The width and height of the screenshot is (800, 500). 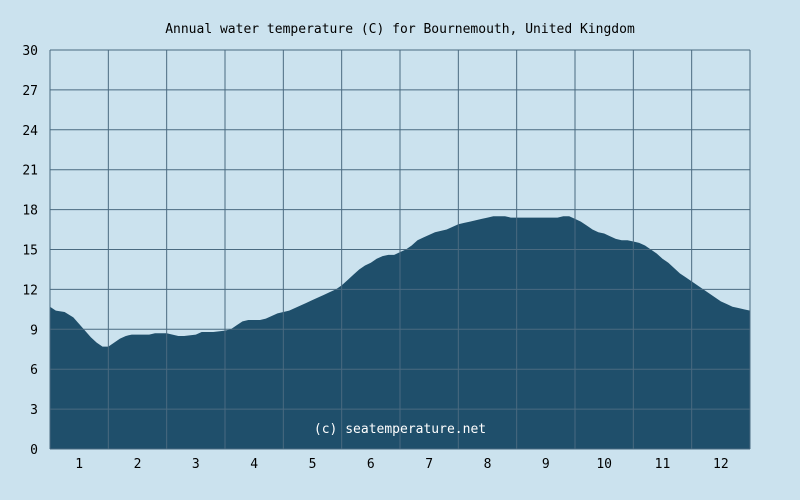 What do you see at coordinates (34, 370) in the screenshot?
I see `y-tick-label: 6` at bounding box center [34, 370].